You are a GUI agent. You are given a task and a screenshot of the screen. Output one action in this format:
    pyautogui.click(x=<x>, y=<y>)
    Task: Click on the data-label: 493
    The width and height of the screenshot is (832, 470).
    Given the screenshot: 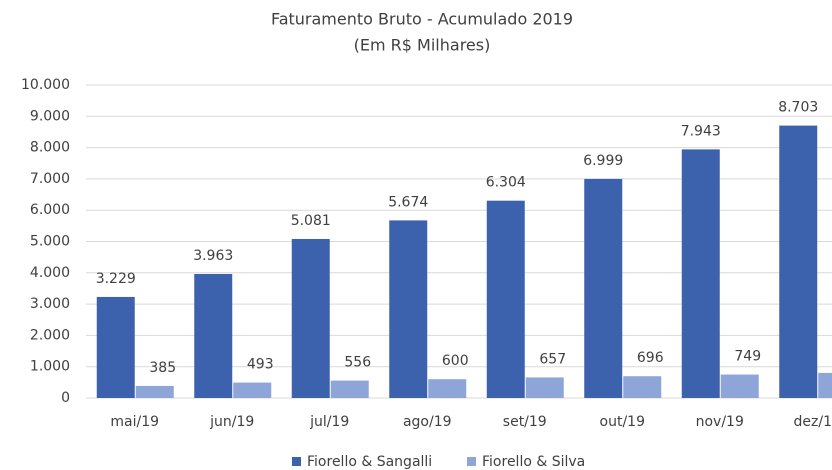 What is the action you would take?
    pyautogui.click(x=260, y=365)
    